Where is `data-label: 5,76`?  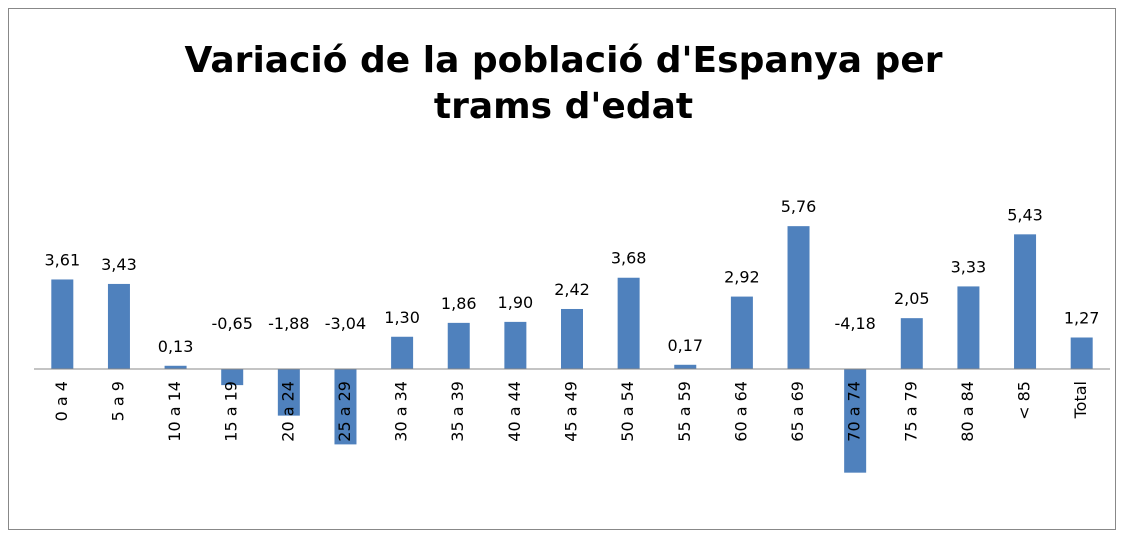
data-label: 5,76 is located at coordinates (799, 206).